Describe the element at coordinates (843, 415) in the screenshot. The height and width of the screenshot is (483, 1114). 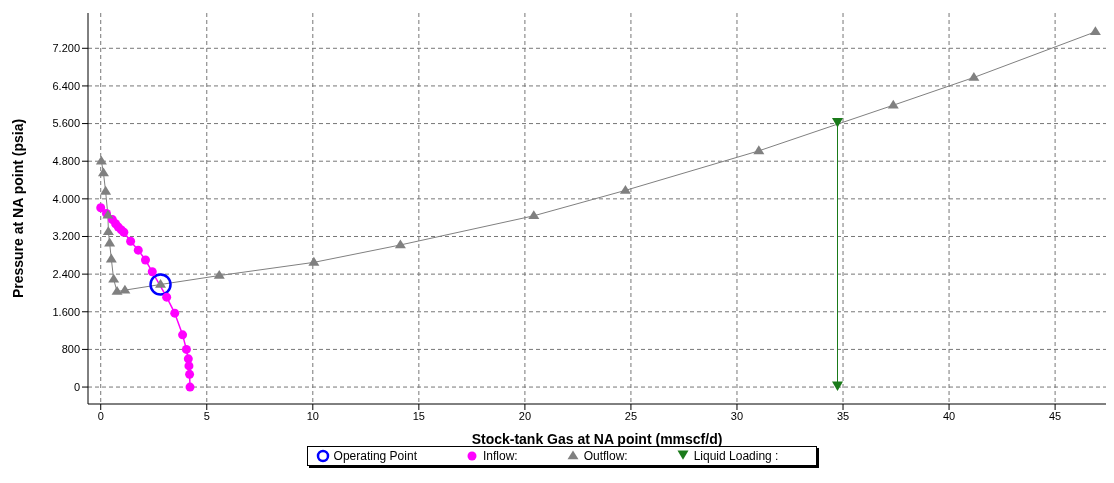
I see `x-tick-label: 35` at that location.